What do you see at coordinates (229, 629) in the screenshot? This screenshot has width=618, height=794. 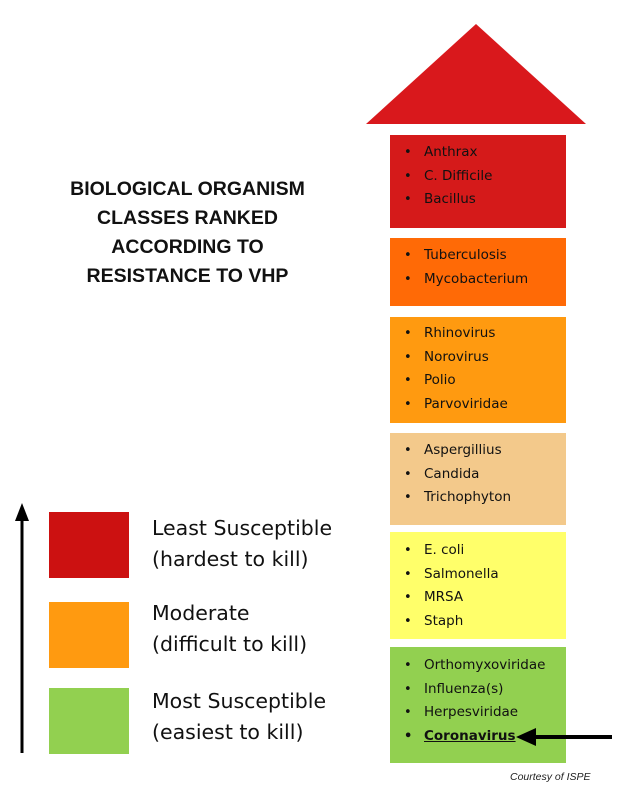 I see `legend-label-moderate: Moderate (difficult to kill)` at bounding box center [229, 629].